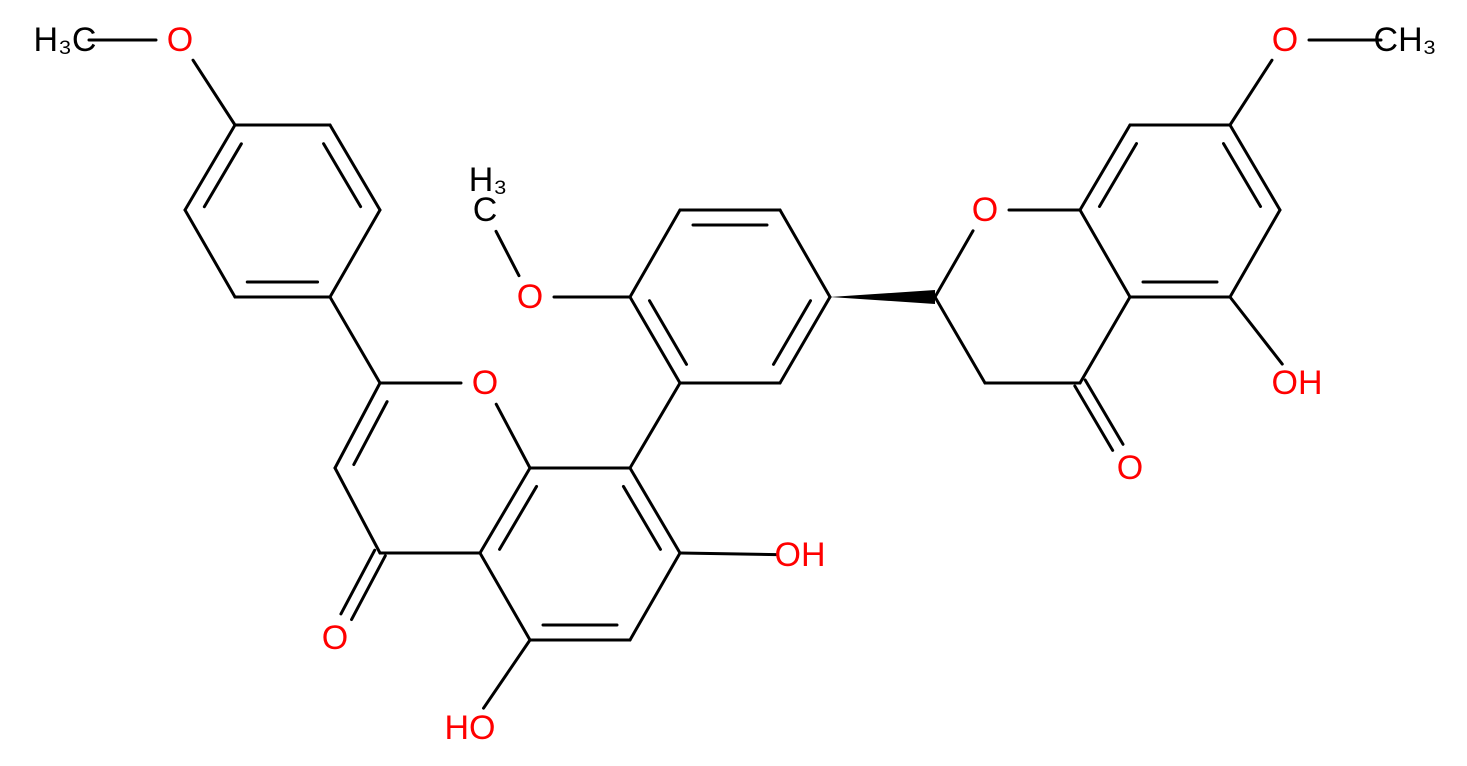 This screenshot has width=1467, height=766. I want to click on atom-label: CH₃, so click(1405, 40).